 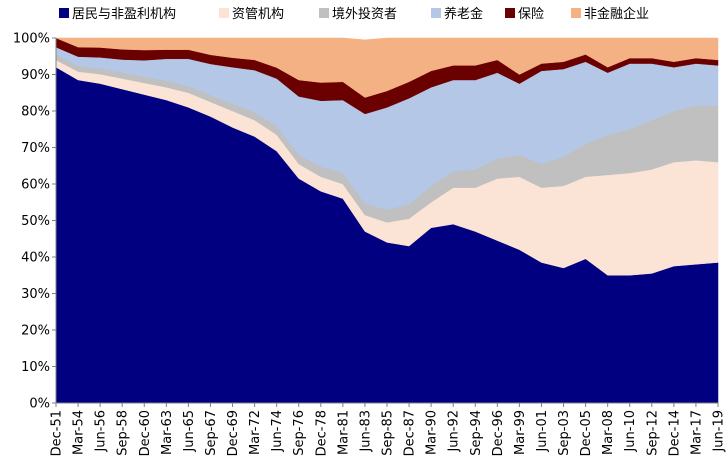 I want to click on x-tick-label: Jun-65, so click(x=189, y=431).